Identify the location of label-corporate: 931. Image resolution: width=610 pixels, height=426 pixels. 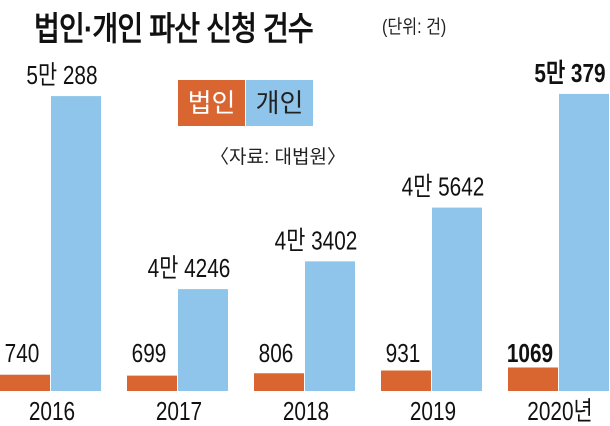
(403, 353).